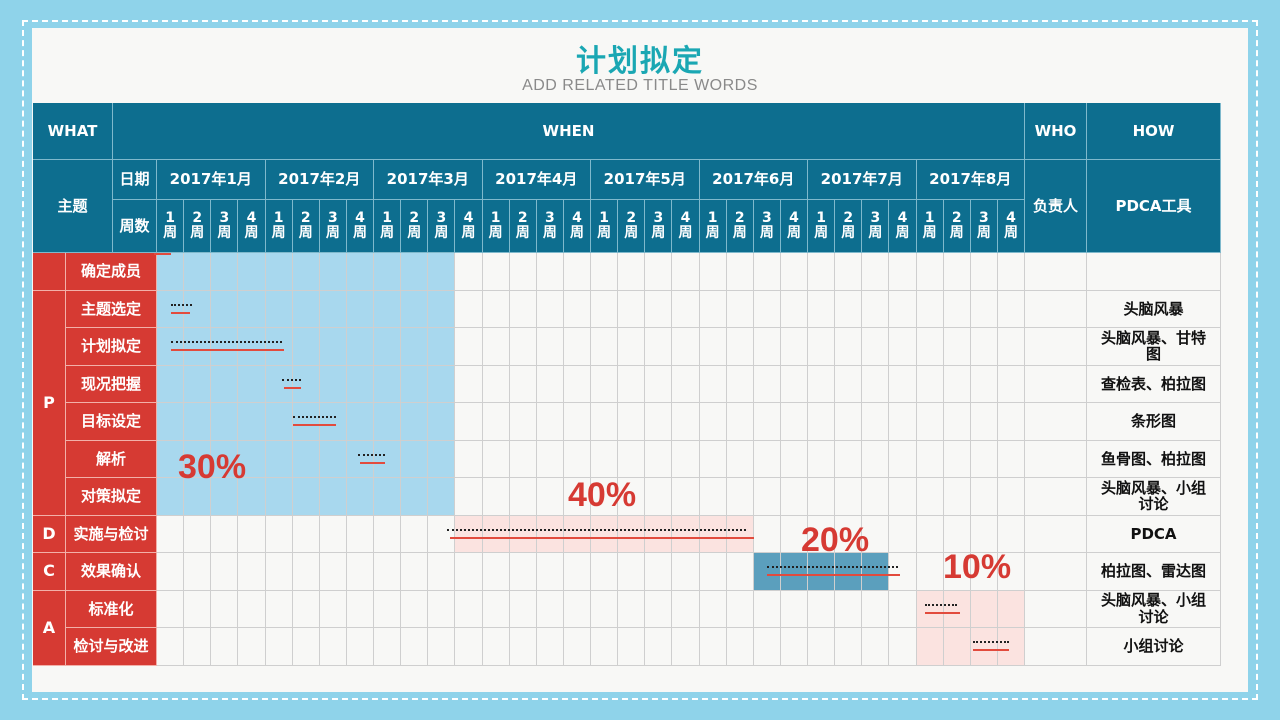  I want to click on phase-c-shade, so click(821, 572).